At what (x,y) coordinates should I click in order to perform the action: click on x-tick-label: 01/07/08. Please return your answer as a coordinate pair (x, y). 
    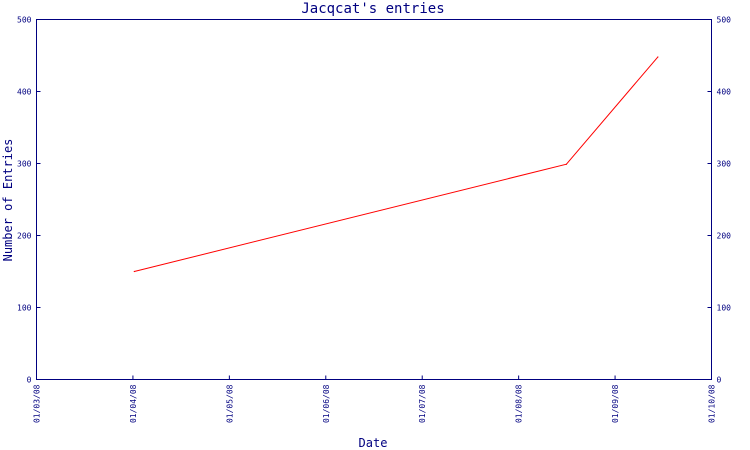
    Looking at the image, I should click on (422, 403).